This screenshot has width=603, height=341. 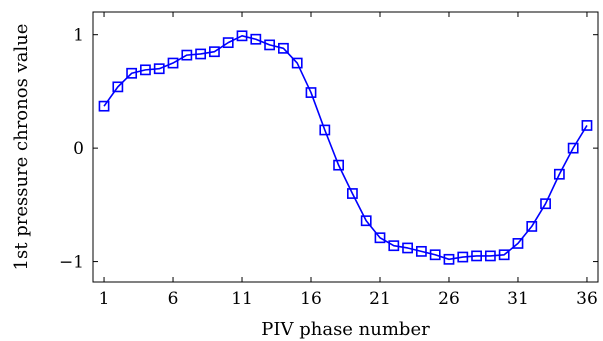 I want to click on y-tick-label: 1, so click(x=78, y=36).